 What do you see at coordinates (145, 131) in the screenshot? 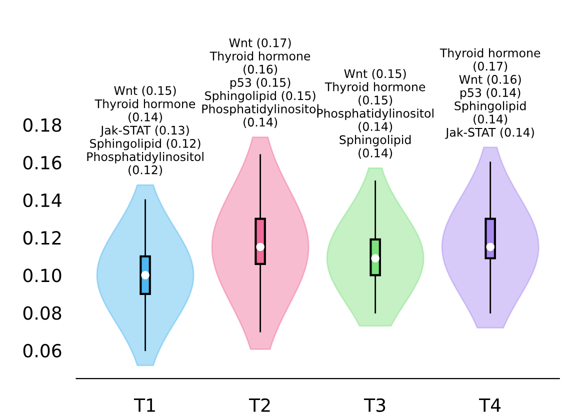
I see `annotation: Wnt (0.15) Thyroid hormone (0.14) Jak-STAT (0.13) Sphingolipid (0.12) Phosphatidylinositol (0.12)` at bounding box center [145, 131].